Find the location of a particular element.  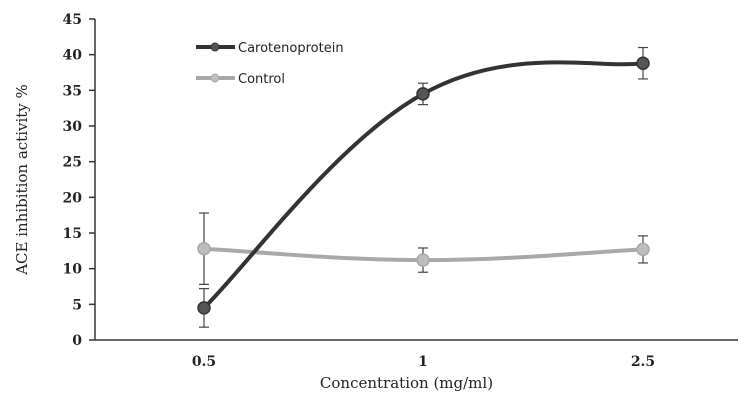

y-tick-label: 40 is located at coordinates (73, 56).